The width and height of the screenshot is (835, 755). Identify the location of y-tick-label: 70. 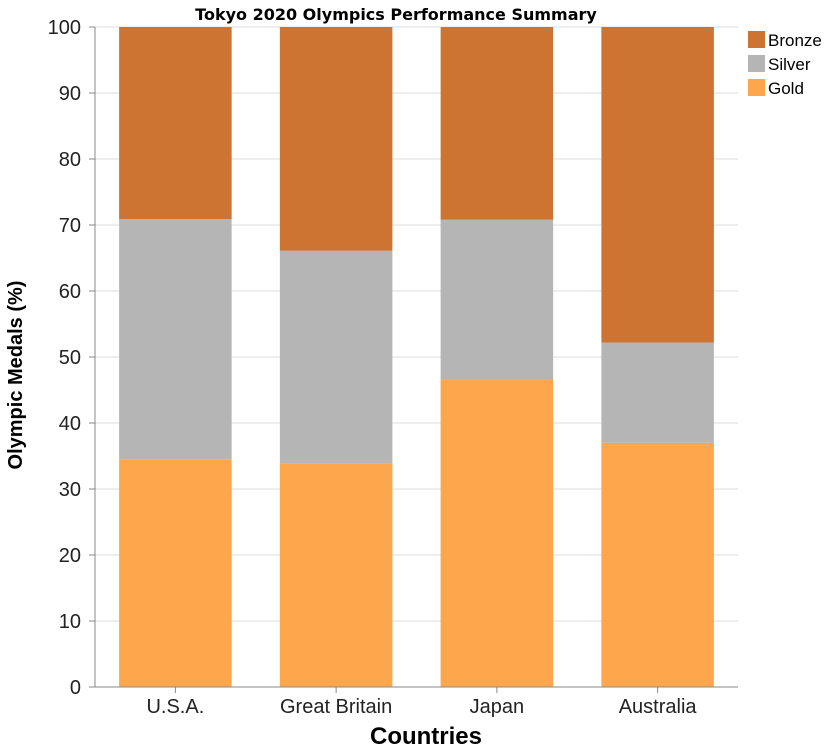
(70, 226).